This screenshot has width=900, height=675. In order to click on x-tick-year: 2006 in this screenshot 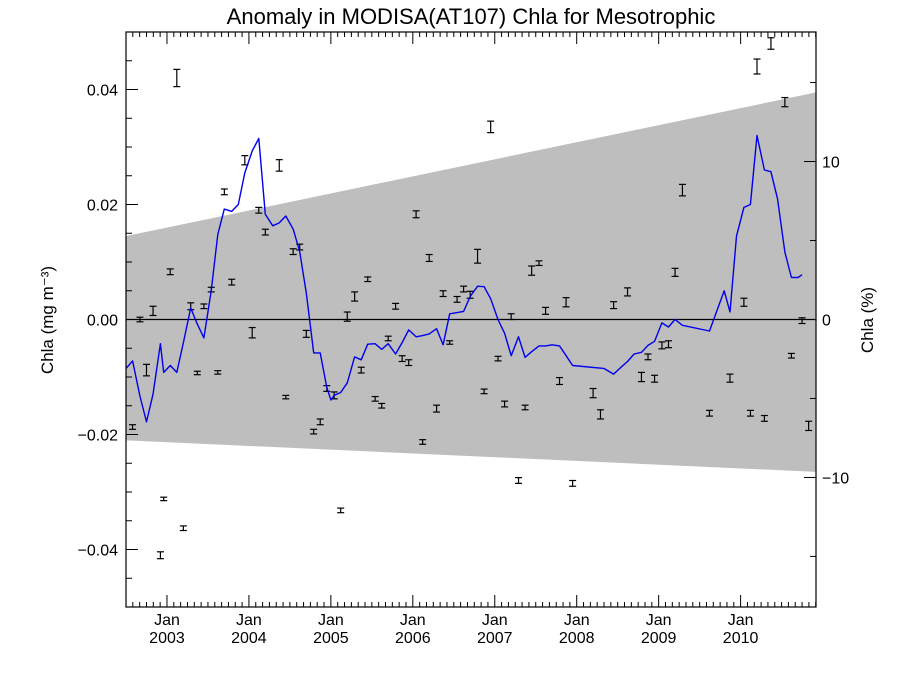, I will do `click(413, 638)`.